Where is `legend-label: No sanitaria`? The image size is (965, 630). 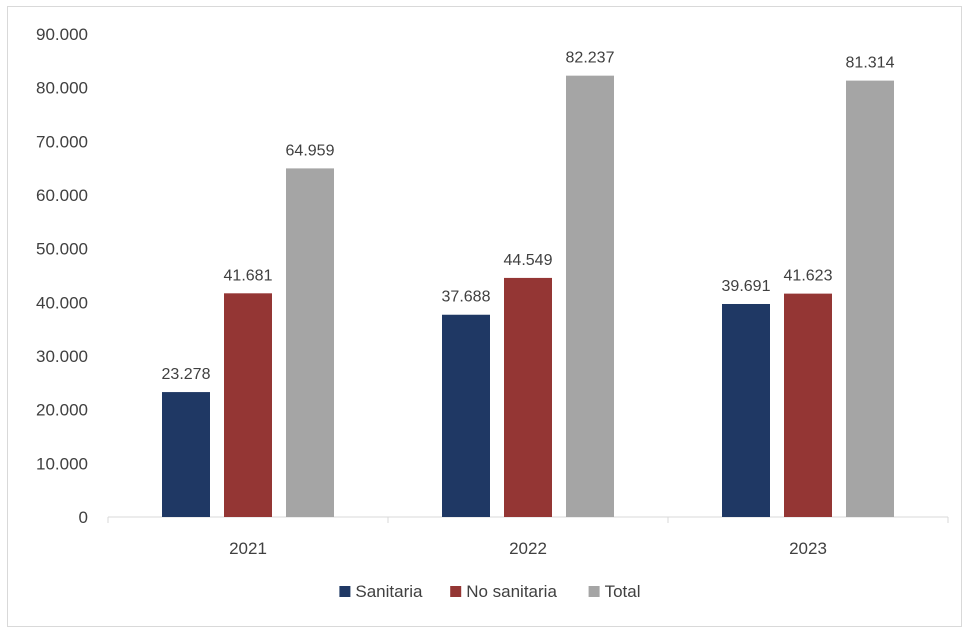
legend-label: No sanitaria is located at coordinates (511, 591).